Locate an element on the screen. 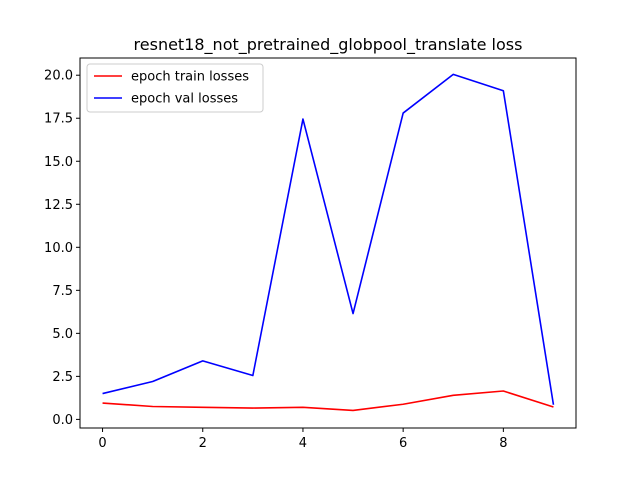 The height and width of the screenshot is (480, 640). y-tick-label: 15.0 is located at coordinates (58, 162).